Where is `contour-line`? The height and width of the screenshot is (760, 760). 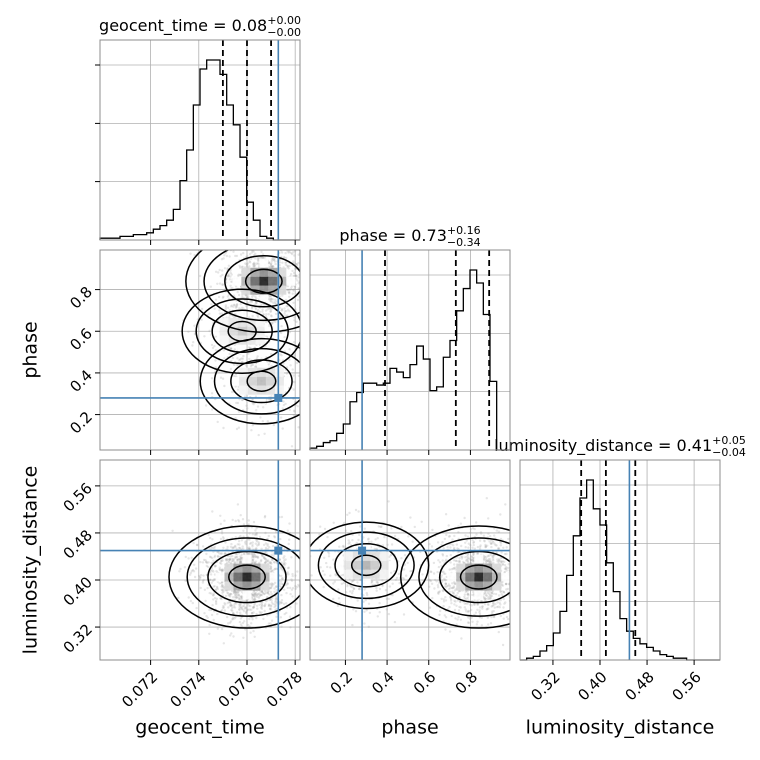
contour-line is located at coordinates (247, 577).